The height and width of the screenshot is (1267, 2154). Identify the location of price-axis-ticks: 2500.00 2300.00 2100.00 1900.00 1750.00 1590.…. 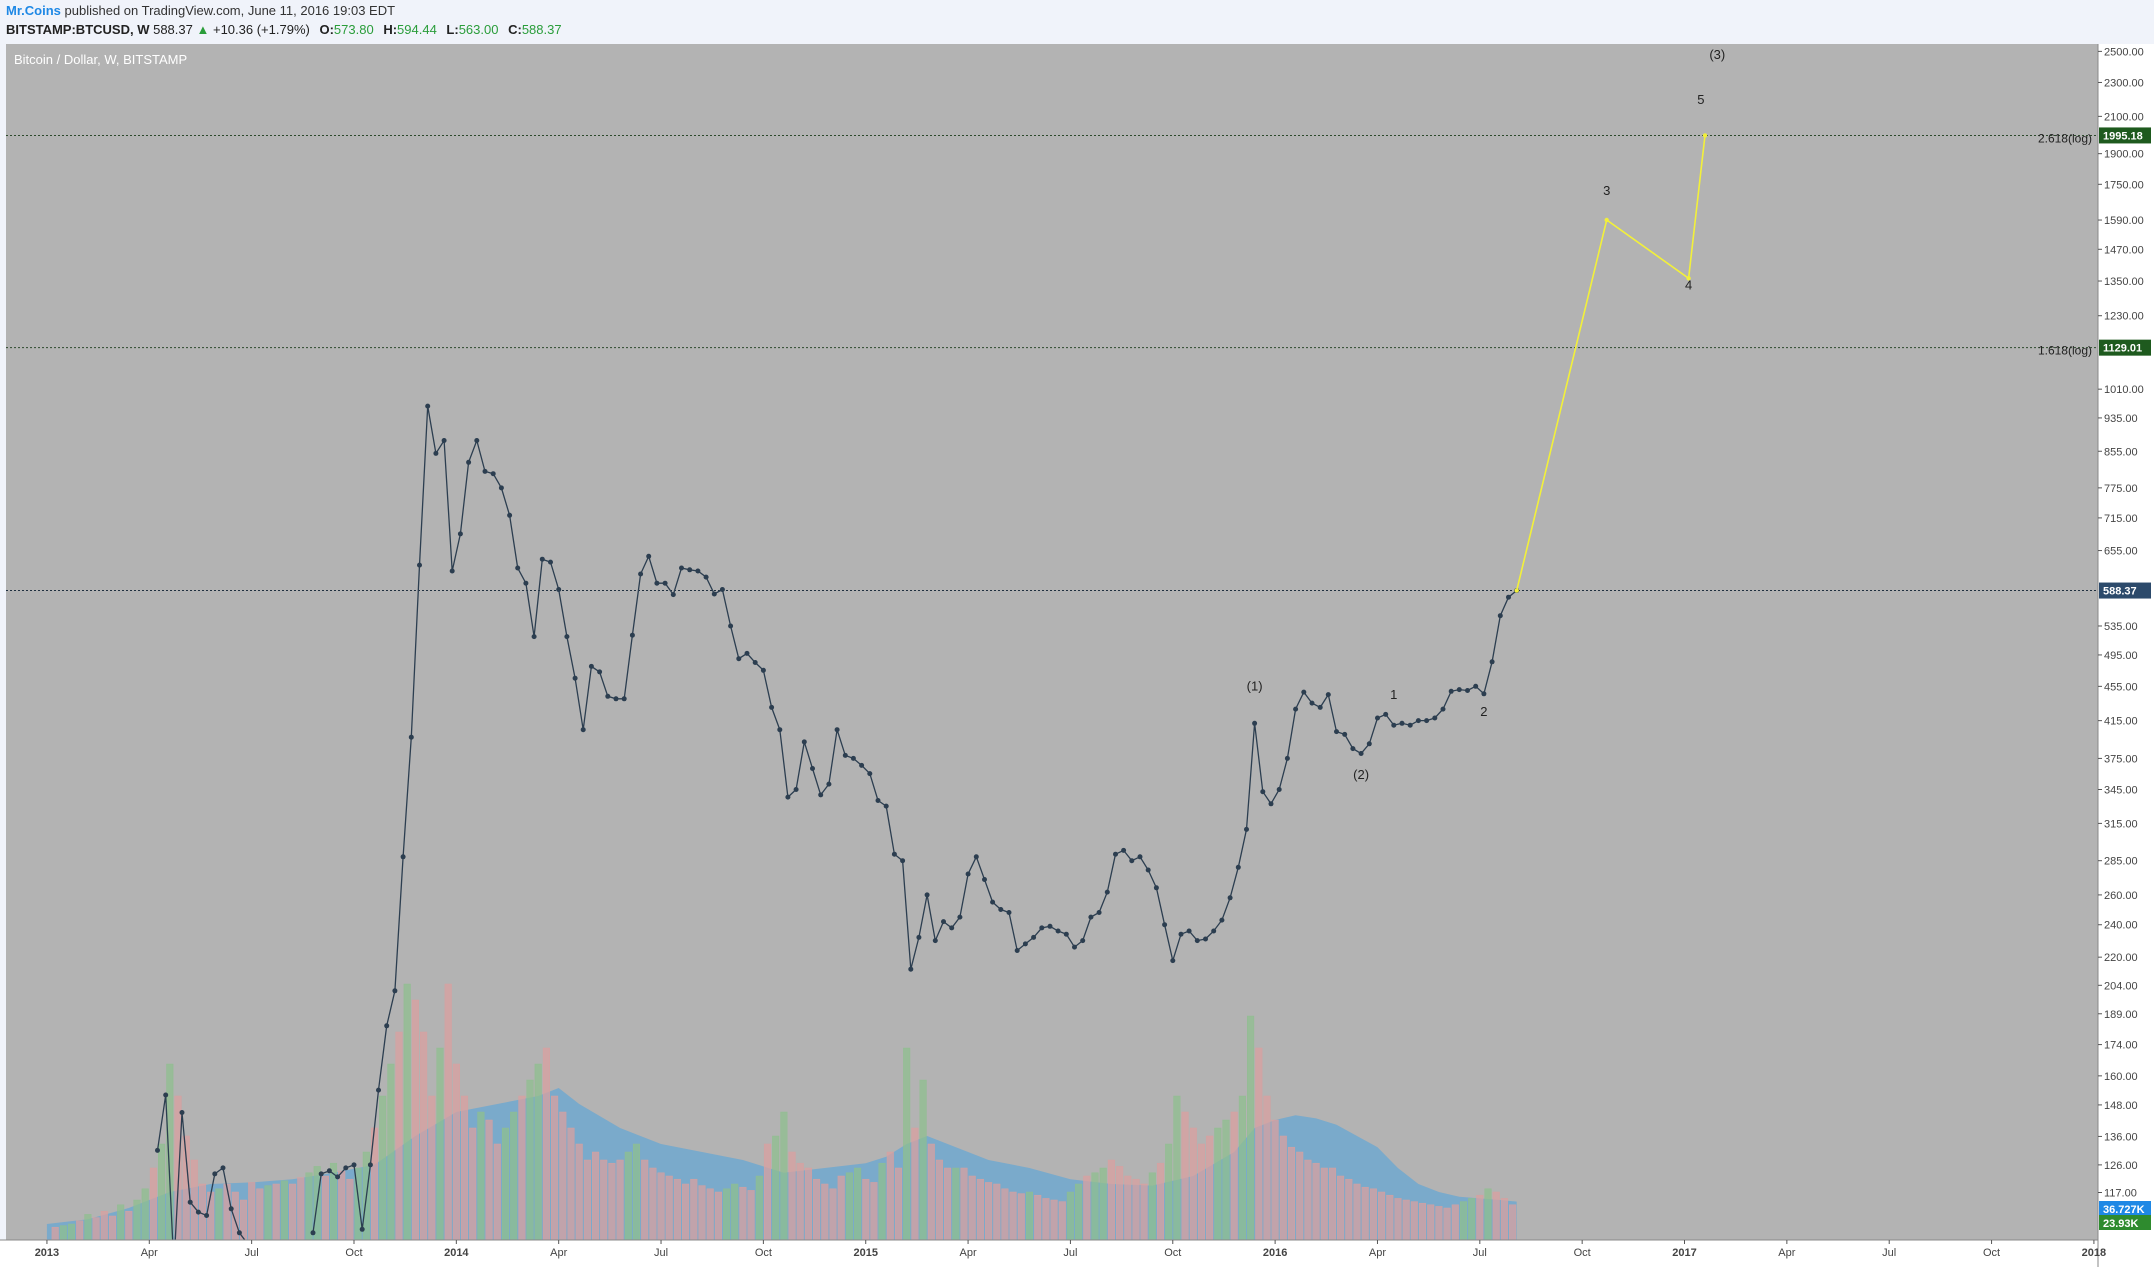
(2121, 623).